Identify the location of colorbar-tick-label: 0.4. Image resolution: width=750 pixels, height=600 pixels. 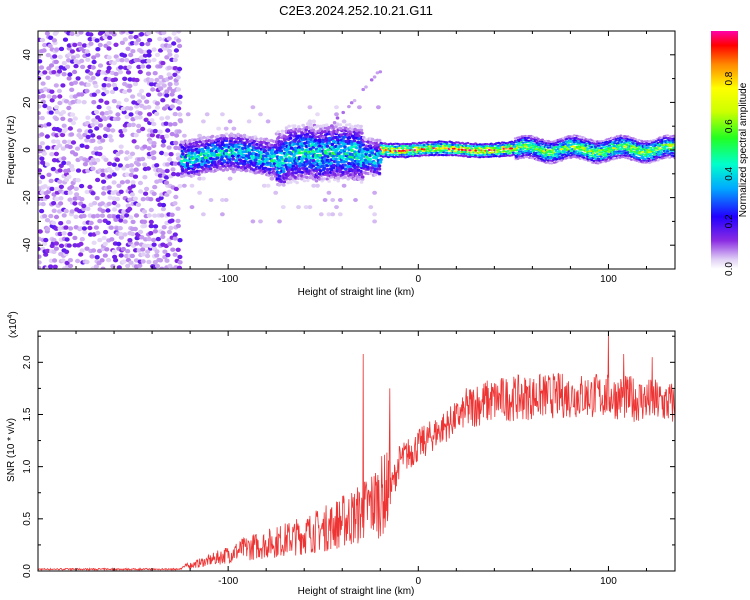
(729, 173).